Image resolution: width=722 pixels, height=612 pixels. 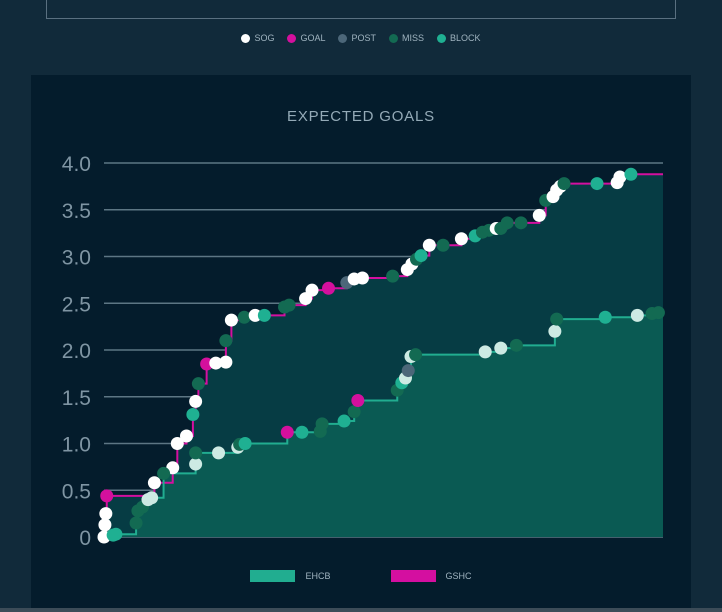 I want to click on legend-item-gshc: GSHC, so click(x=431, y=576).